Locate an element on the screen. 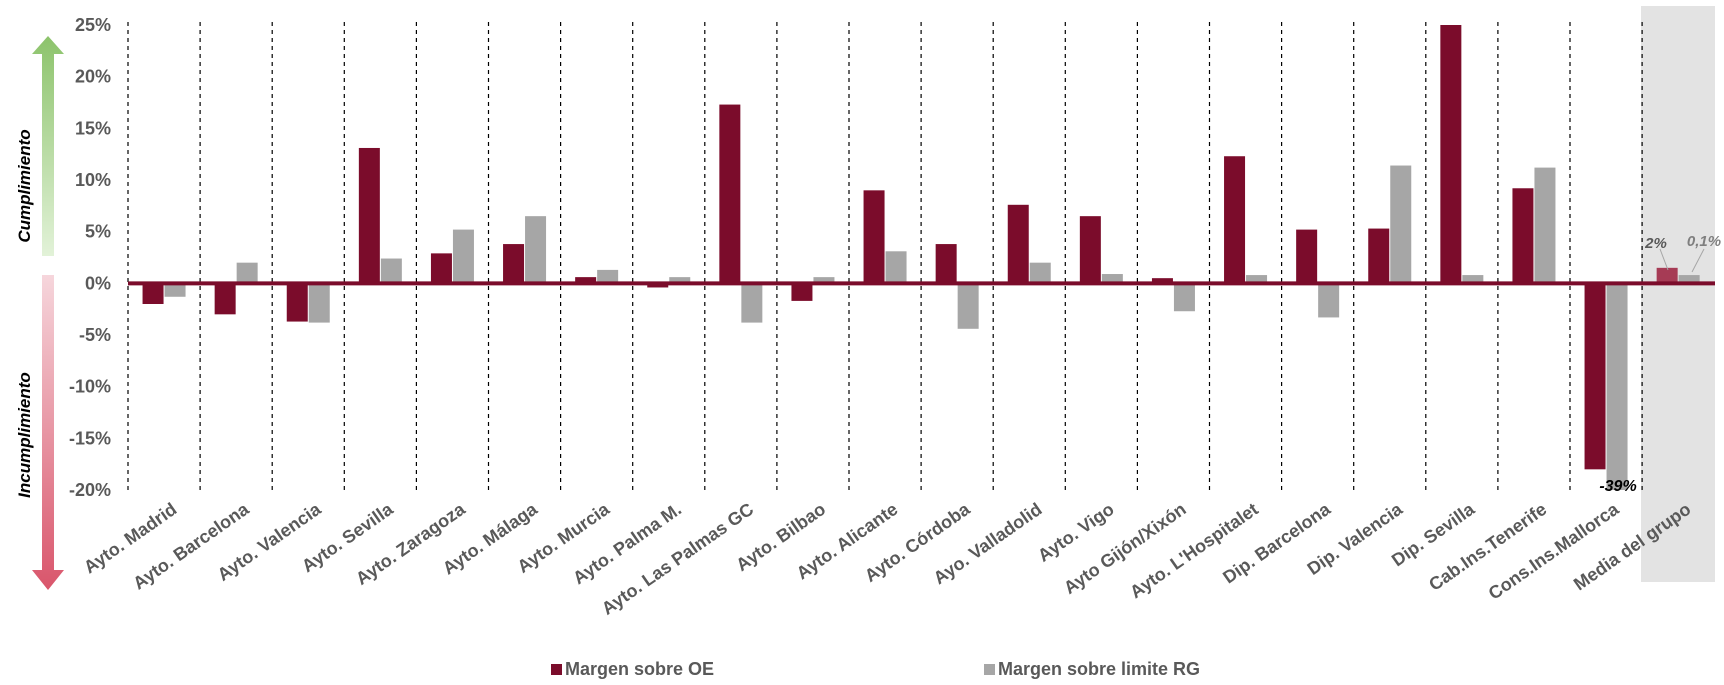 The image size is (1724, 685). data-label-media-oe: 2% is located at coordinates (1655, 243).